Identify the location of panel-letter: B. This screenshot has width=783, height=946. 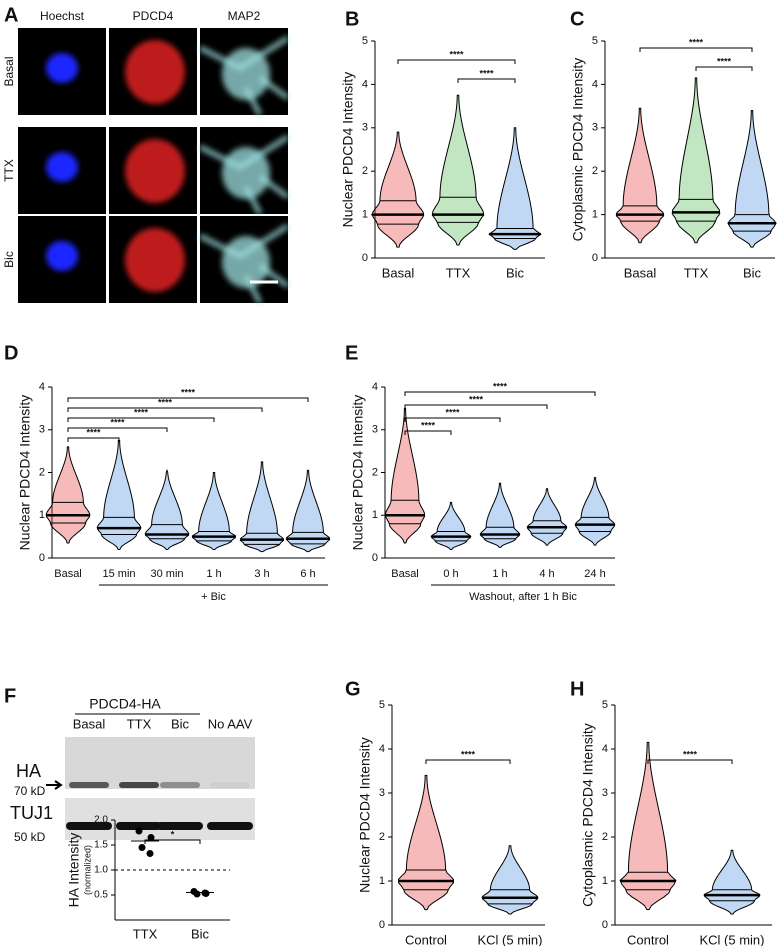
(352, 19).